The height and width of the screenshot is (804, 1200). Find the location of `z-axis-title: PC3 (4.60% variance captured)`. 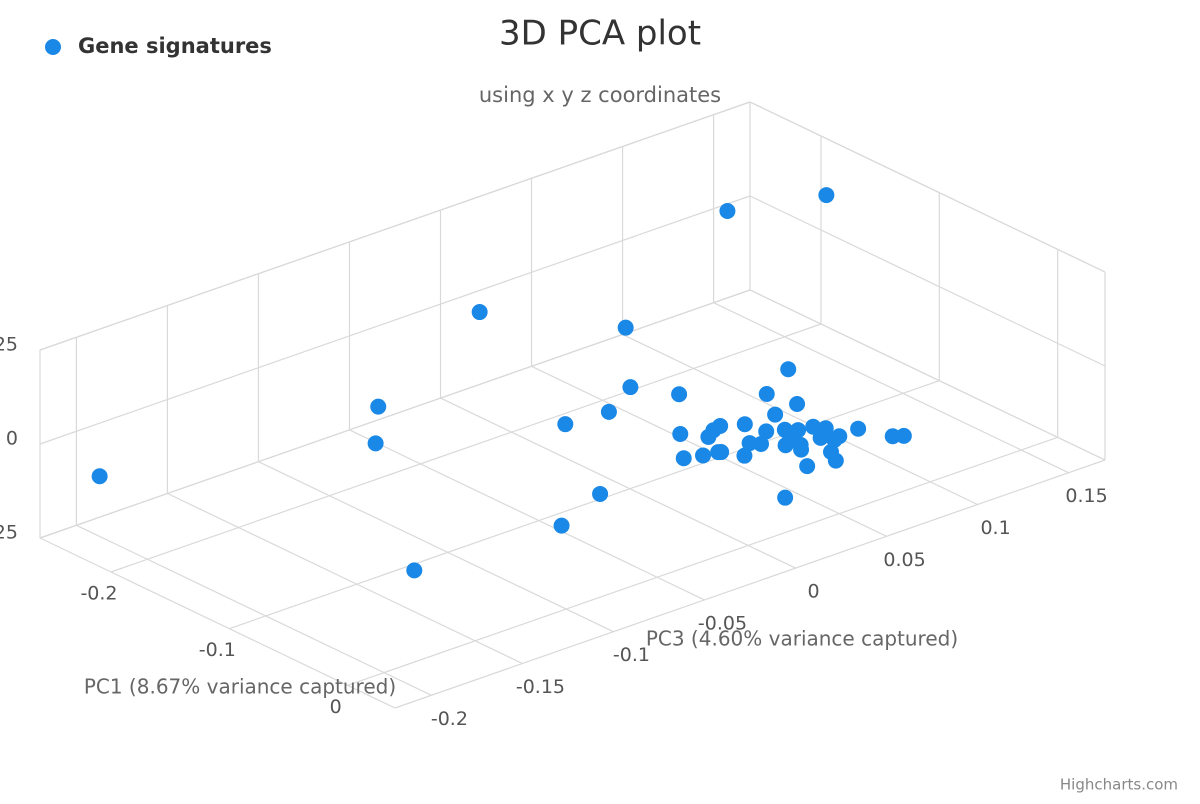

z-axis-title: PC3 (4.60% variance captured) is located at coordinates (802, 639).